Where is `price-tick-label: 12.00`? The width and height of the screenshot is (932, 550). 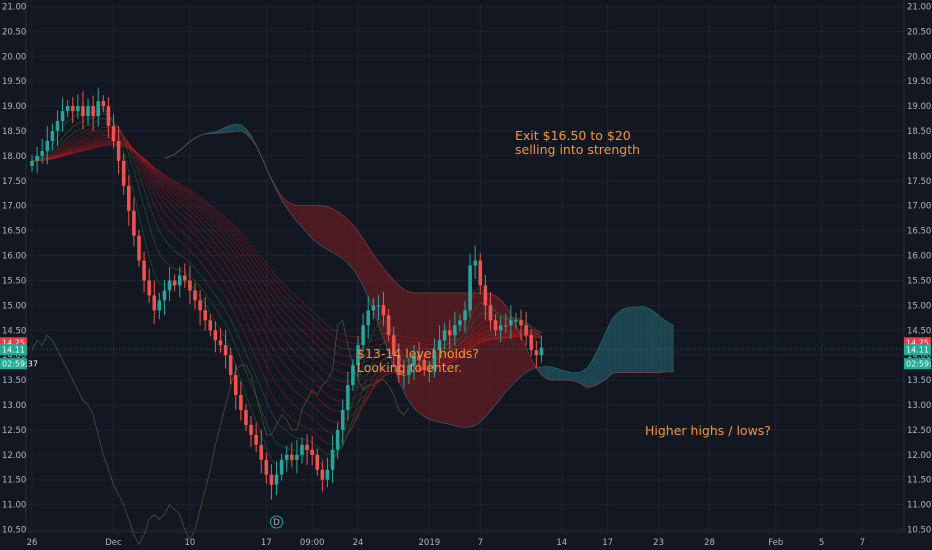 price-tick-label: 12.00 is located at coordinates (14, 456).